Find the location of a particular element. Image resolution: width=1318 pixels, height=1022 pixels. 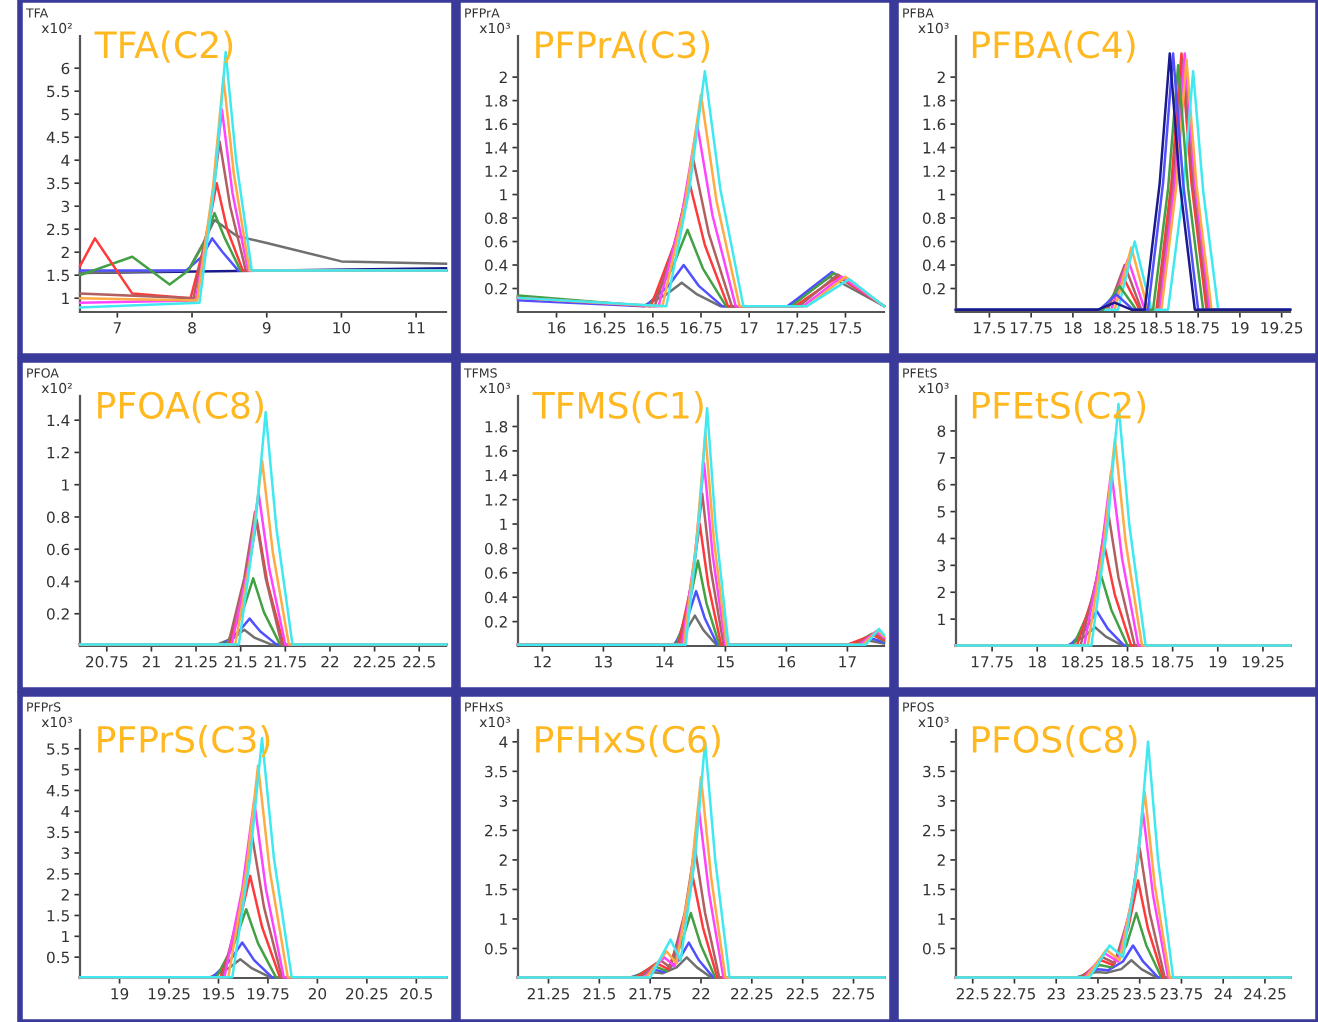

chart-title: PFOA(C8) is located at coordinates (180, 407).